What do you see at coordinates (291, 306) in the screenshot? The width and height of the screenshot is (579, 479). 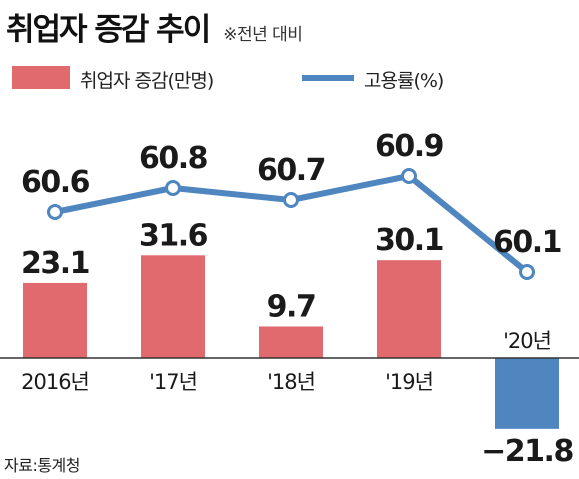 I see `bar-value-label: 9.7` at bounding box center [291, 306].